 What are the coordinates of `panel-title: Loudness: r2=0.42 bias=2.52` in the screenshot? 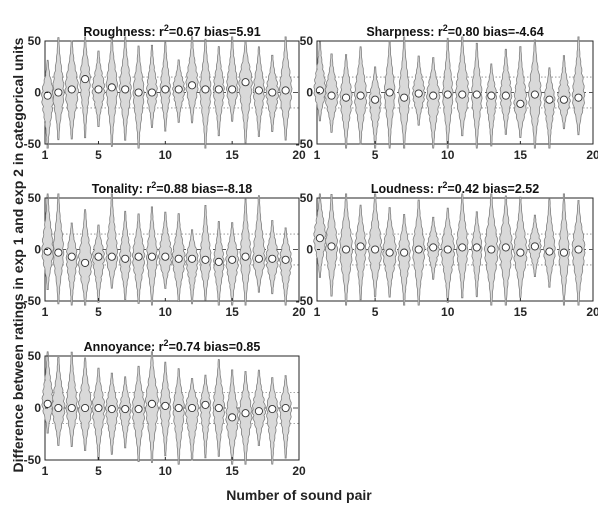 It's located at (455, 188).